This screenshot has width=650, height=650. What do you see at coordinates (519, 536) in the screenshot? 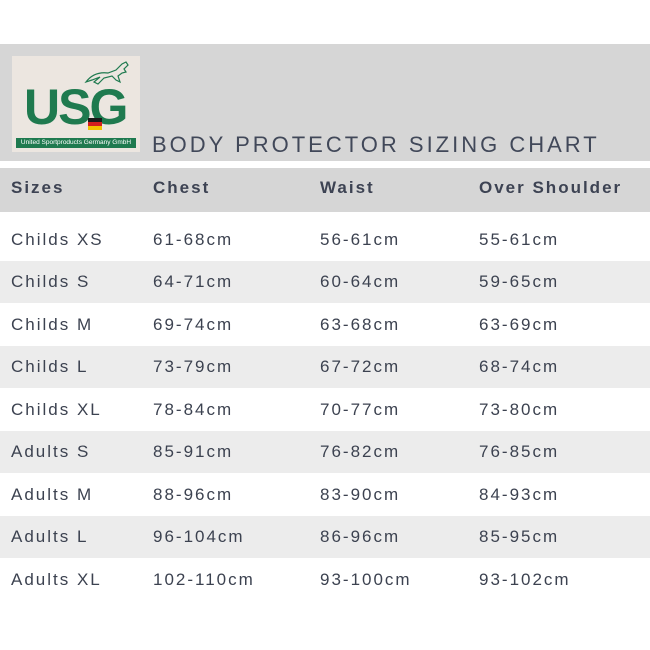
I see `over-shoulder-cell: 85-95cm` at bounding box center [519, 536].